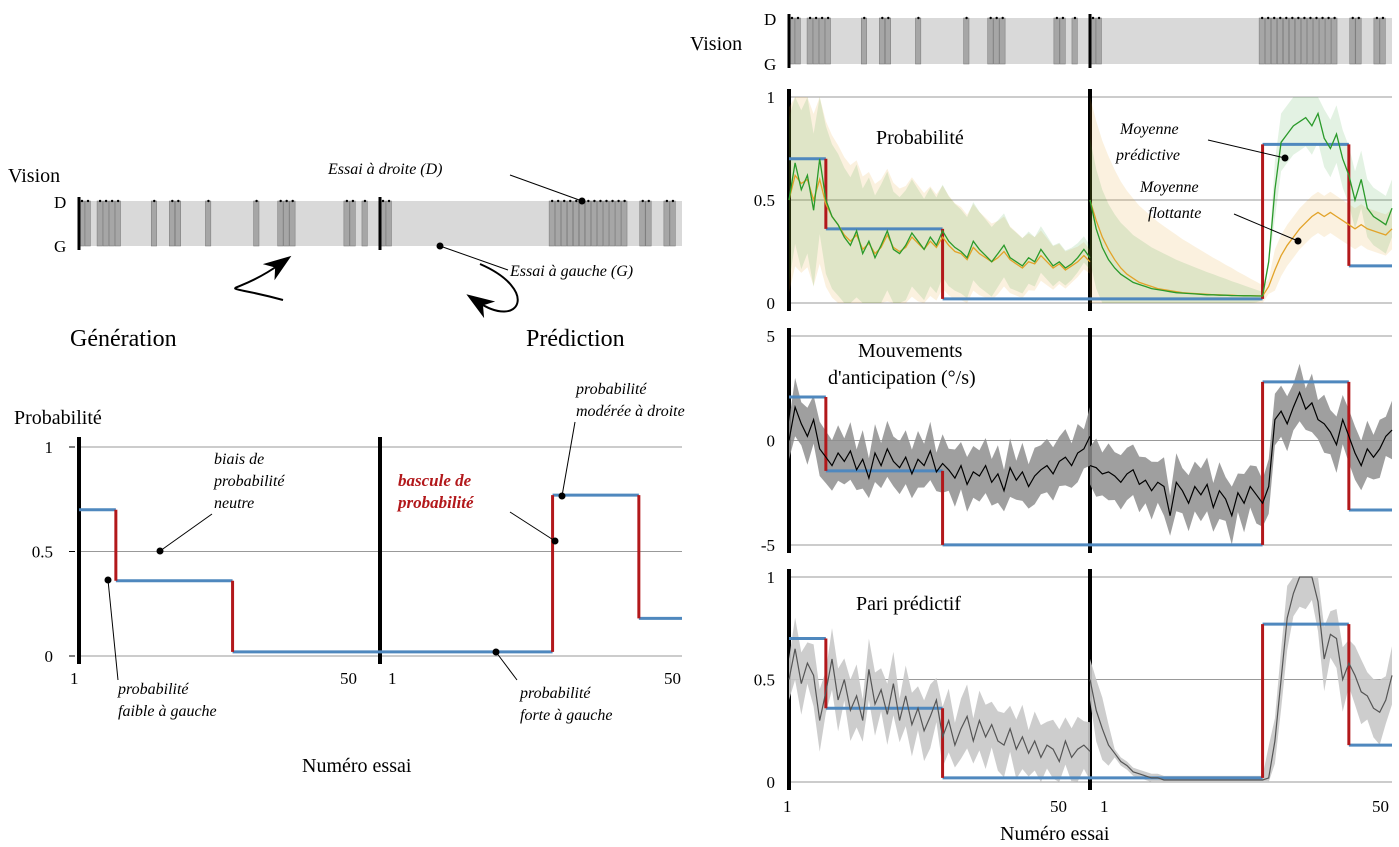  Describe the element at coordinates (716, 44) in the screenshot. I see `right-vision-label: Vision` at that location.